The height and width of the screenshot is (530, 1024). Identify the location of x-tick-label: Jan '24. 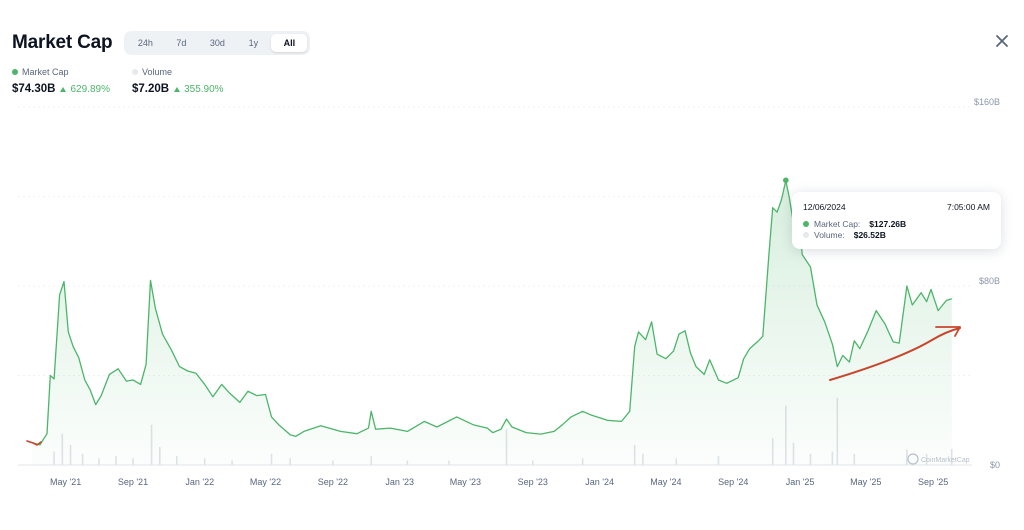
(599, 482).